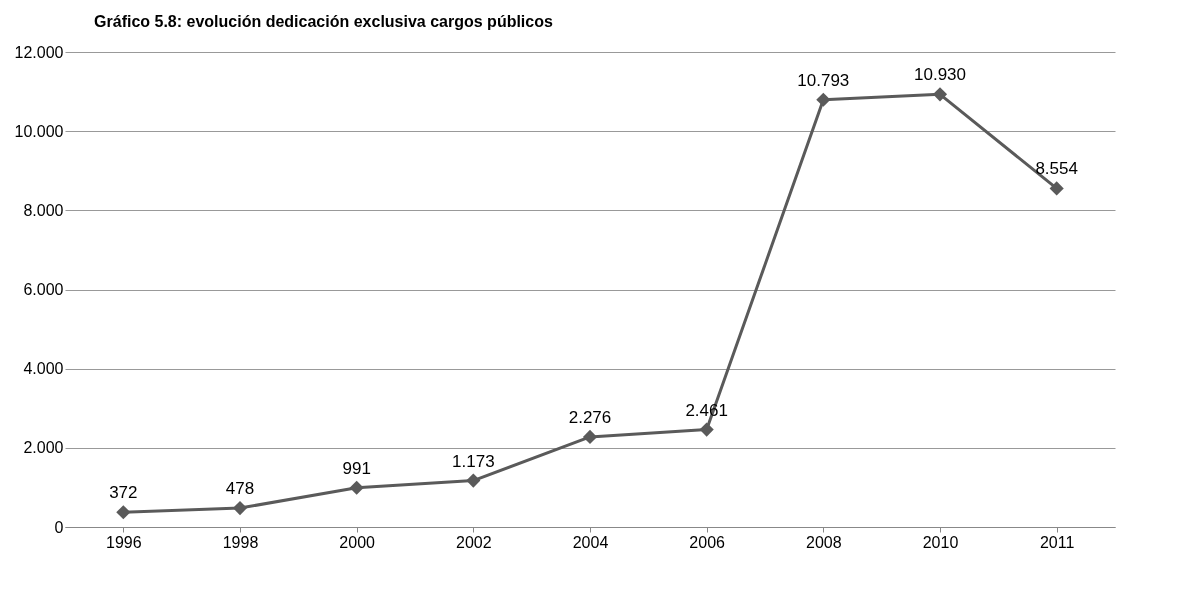 The height and width of the screenshot is (610, 1184). Describe the element at coordinates (124, 542) in the screenshot. I see `x-tick-label: 1996` at that location.